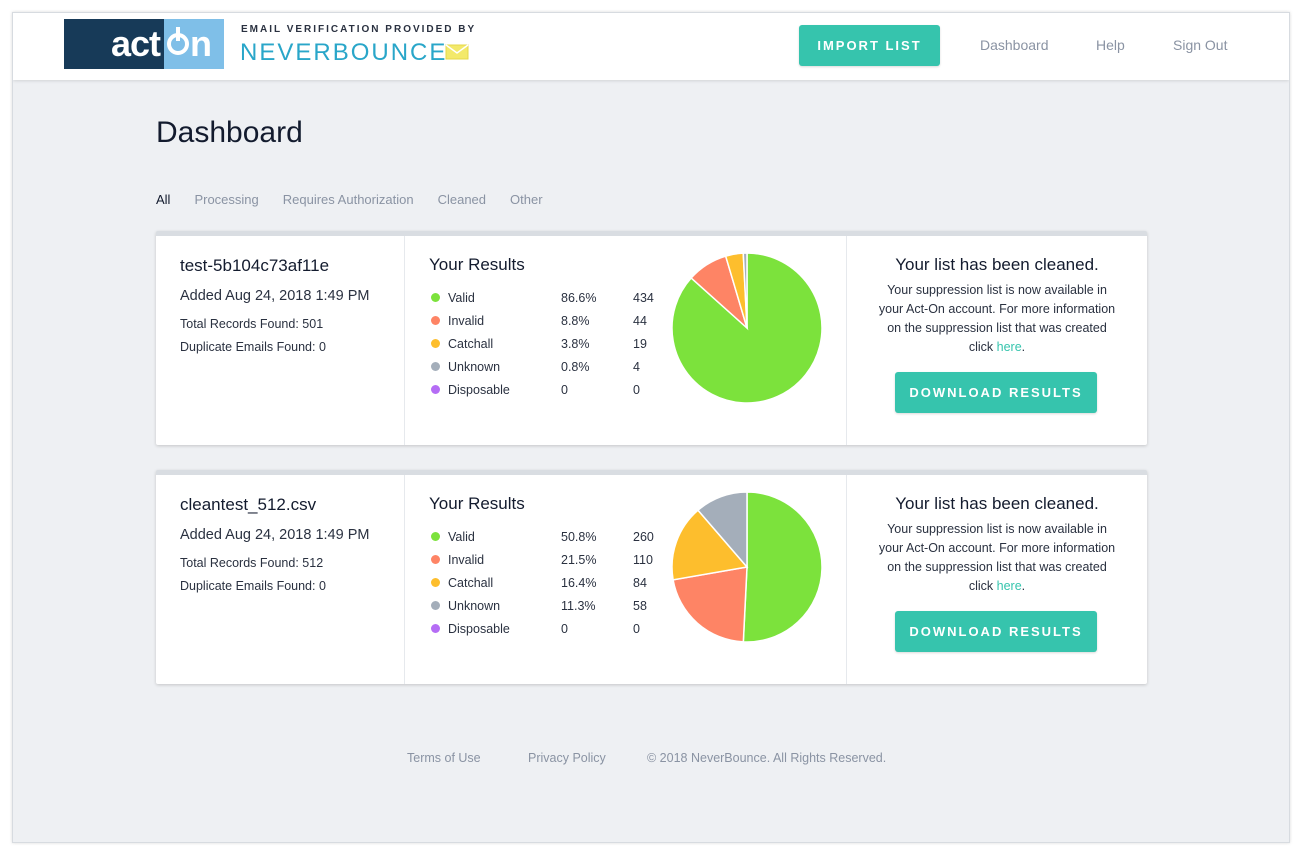 The height and width of the screenshot is (855, 1300). What do you see at coordinates (226, 199) in the screenshot?
I see `tab-processing: Processing` at bounding box center [226, 199].